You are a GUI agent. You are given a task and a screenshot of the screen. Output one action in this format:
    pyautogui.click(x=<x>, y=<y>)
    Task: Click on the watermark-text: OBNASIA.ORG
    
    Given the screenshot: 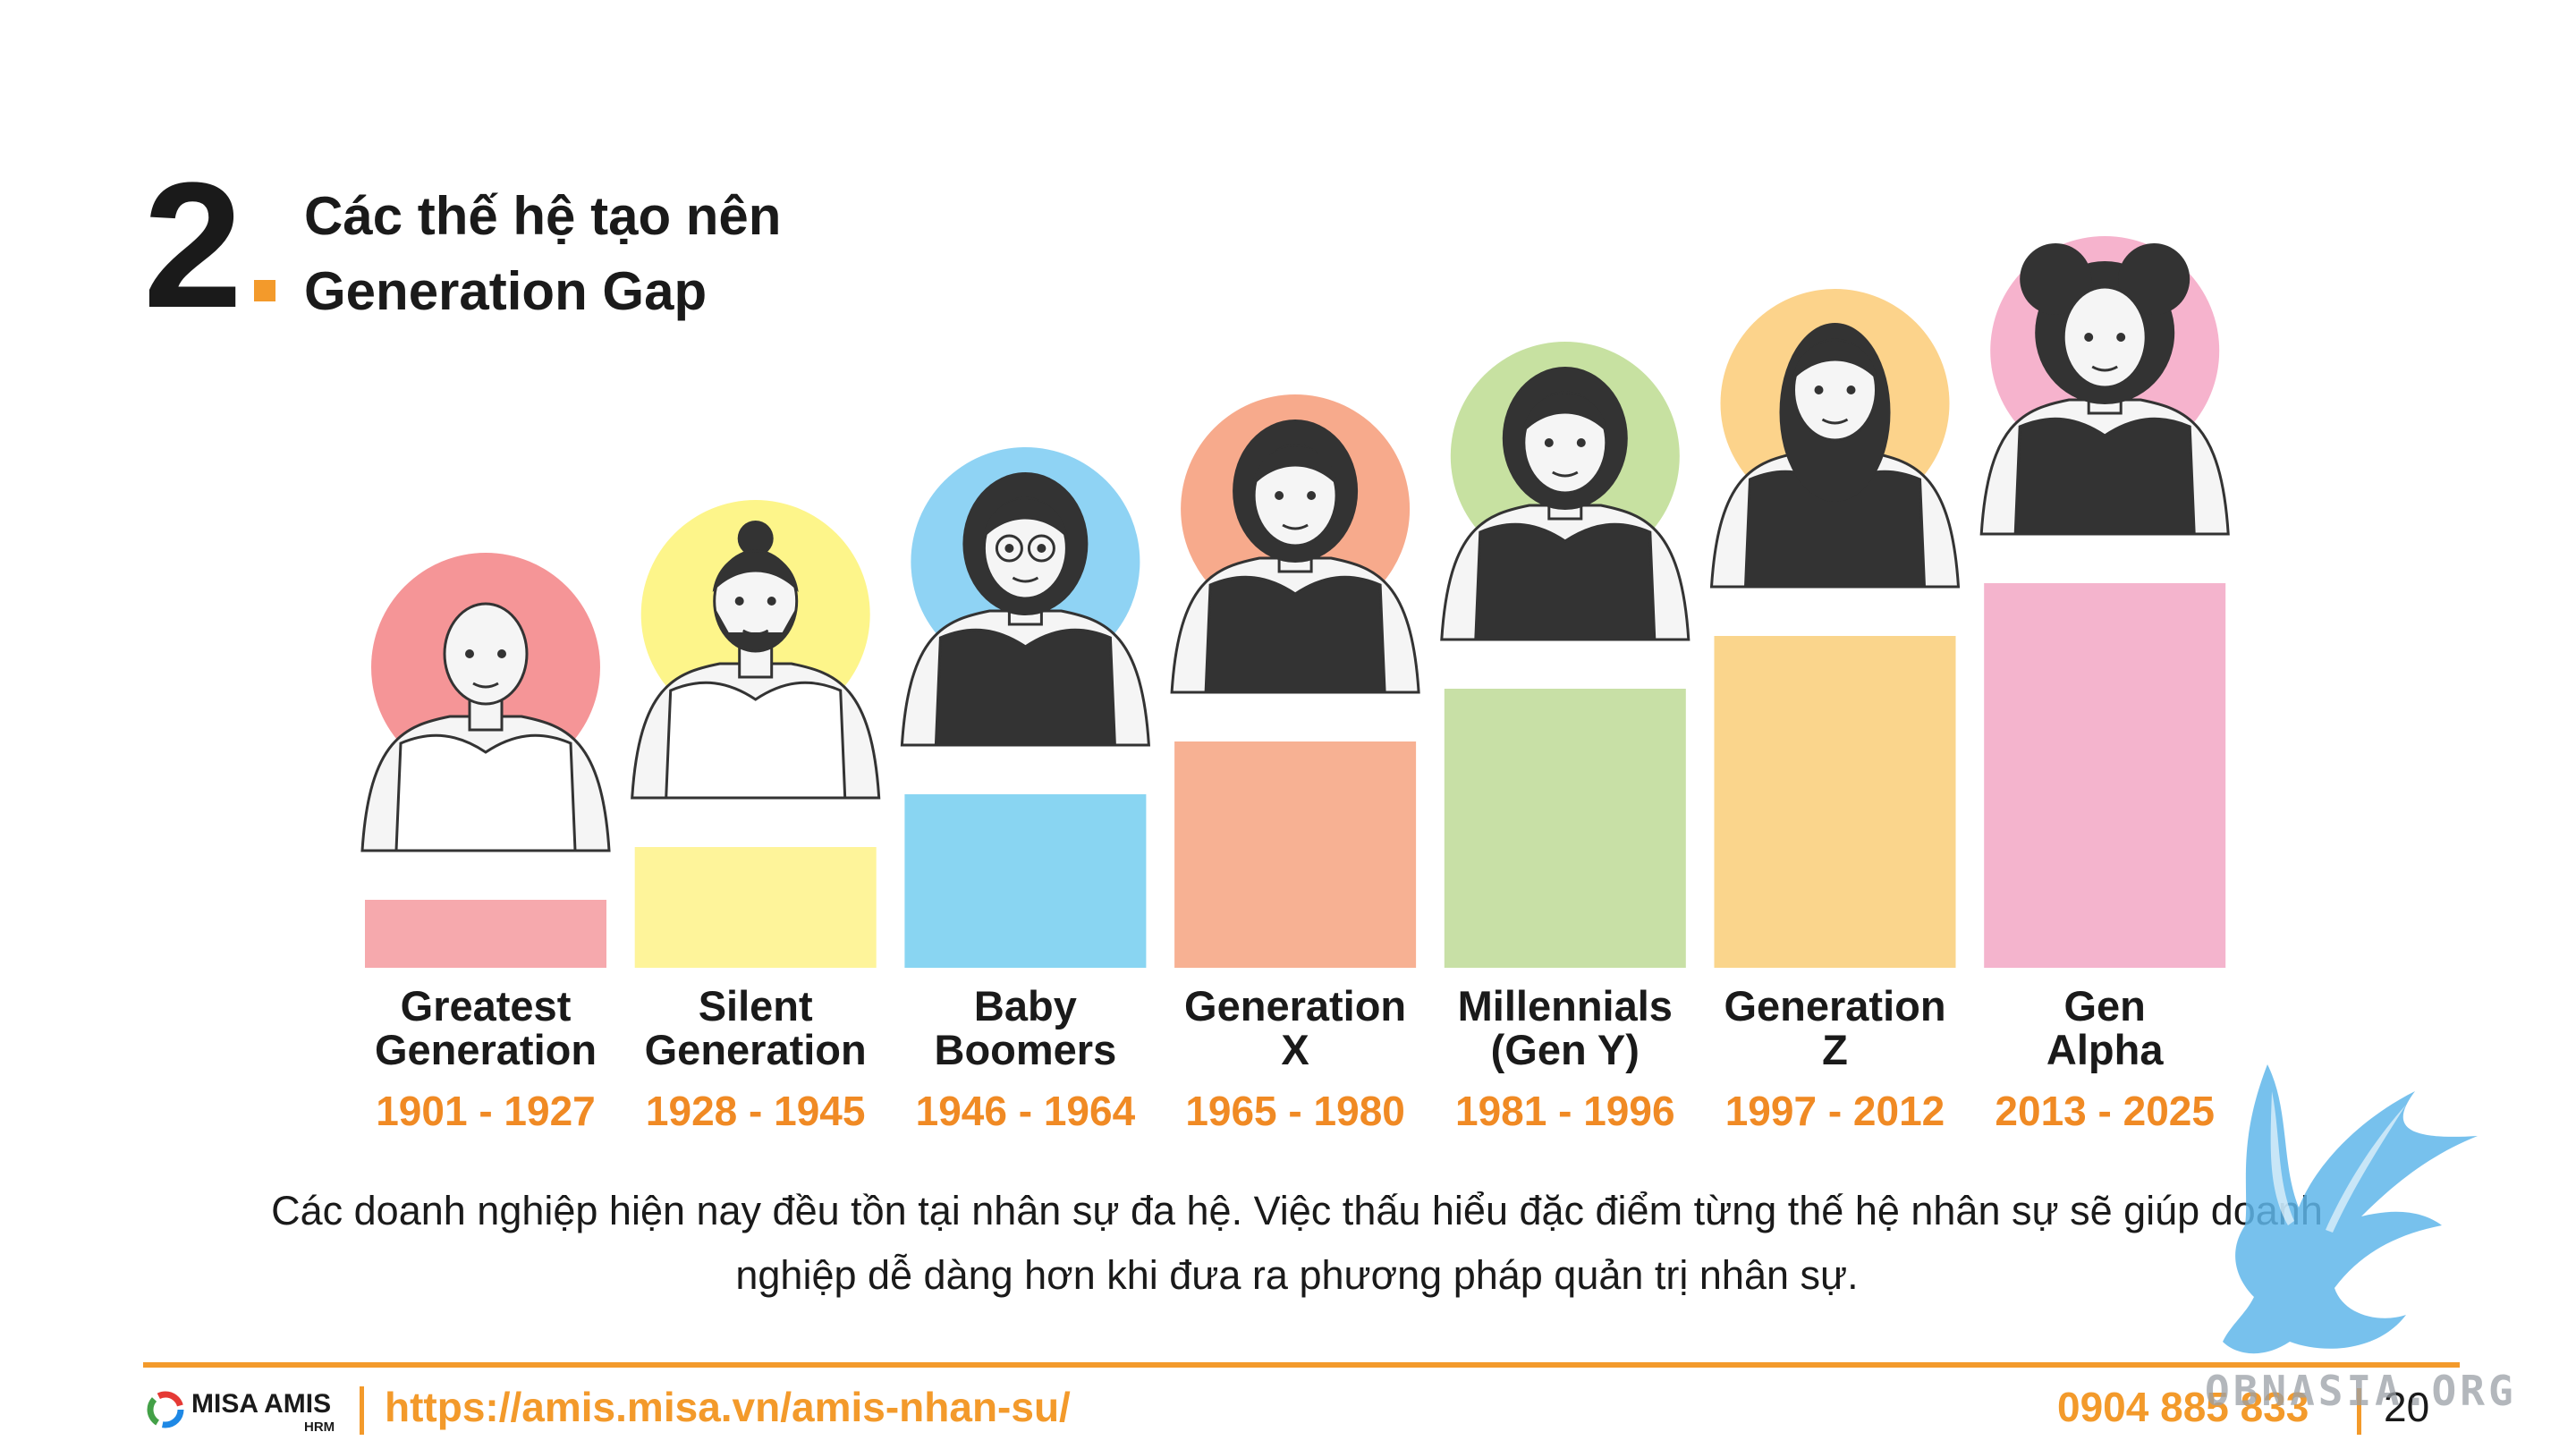 What is the action you would take?
    pyautogui.click(x=2361, y=1391)
    